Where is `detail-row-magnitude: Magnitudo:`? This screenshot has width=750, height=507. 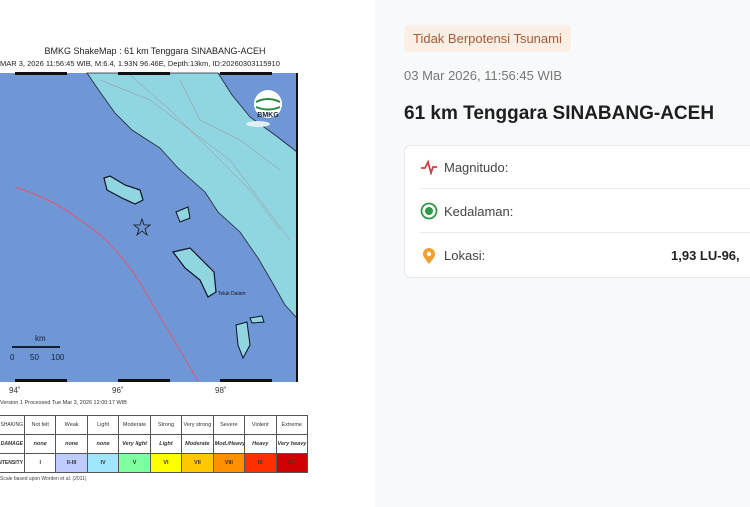 detail-row-magnitude: Magnitudo: is located at coordinates (584, 167).